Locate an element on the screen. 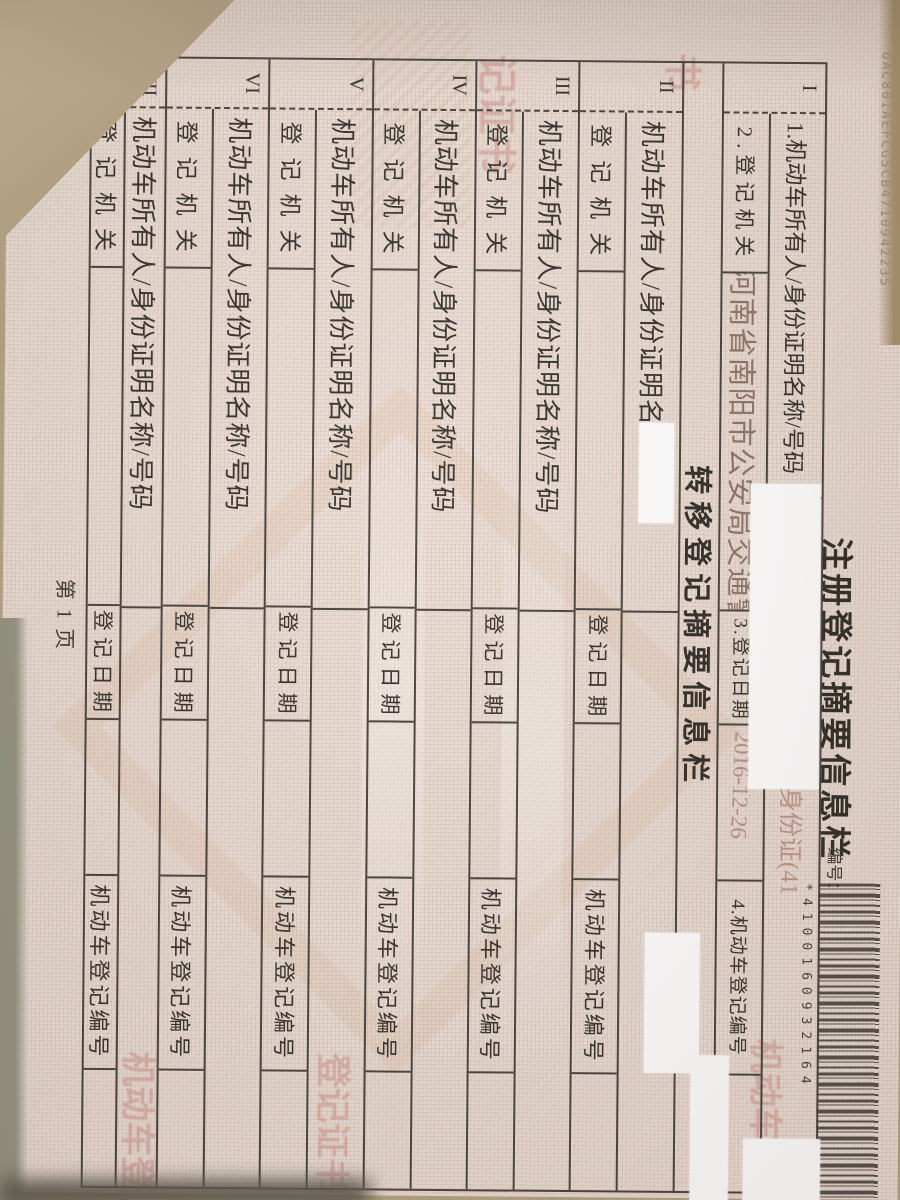 This screenshot has height=1200, width=900. desk-edge-right is located at coordinates (889, 172).